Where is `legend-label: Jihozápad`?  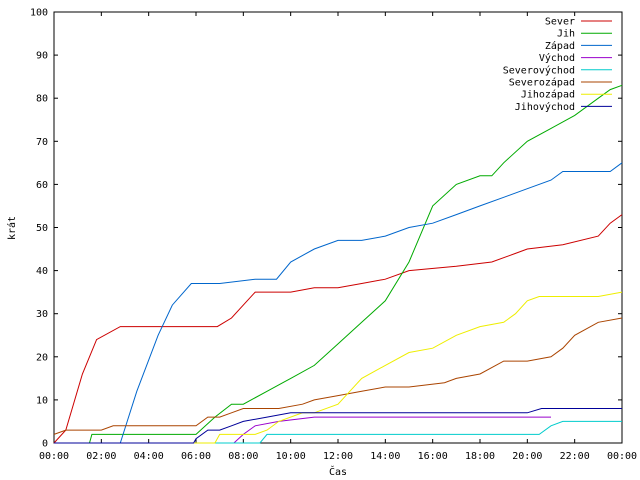 legend-label: Jihozápad is located at coordinates (548, 95).